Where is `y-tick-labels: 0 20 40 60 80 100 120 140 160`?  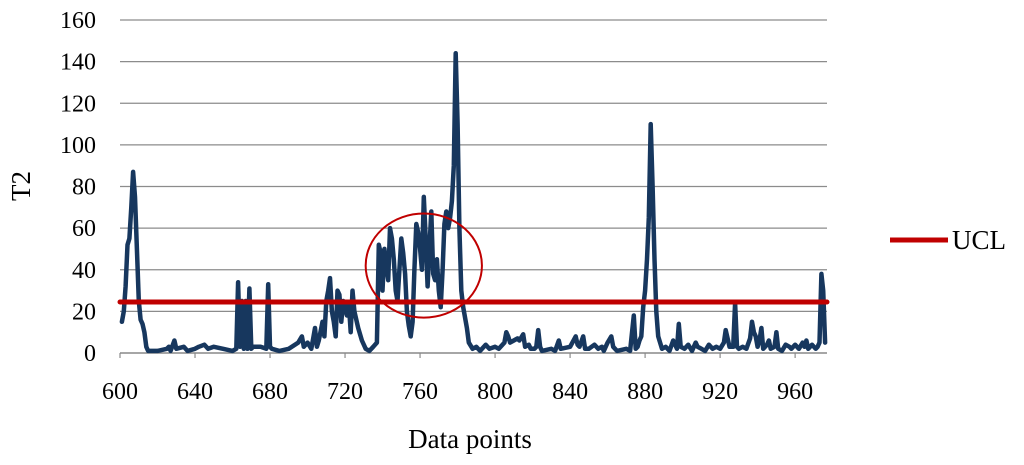
y-tick-labels: 0 20 40 60 80 100 120 140 160 is located at coordinates (78, 187).